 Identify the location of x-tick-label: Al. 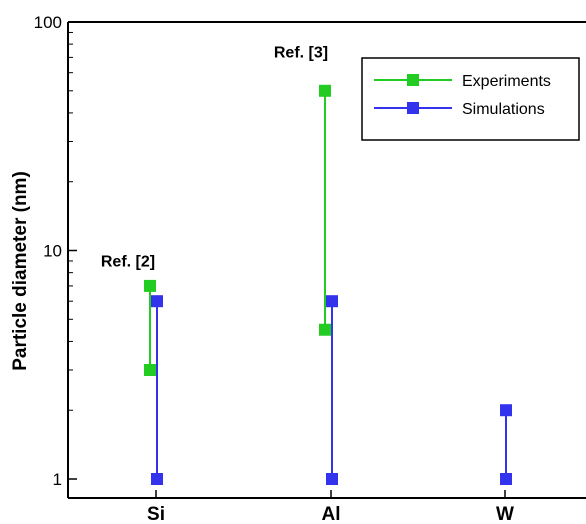
(331, 514).